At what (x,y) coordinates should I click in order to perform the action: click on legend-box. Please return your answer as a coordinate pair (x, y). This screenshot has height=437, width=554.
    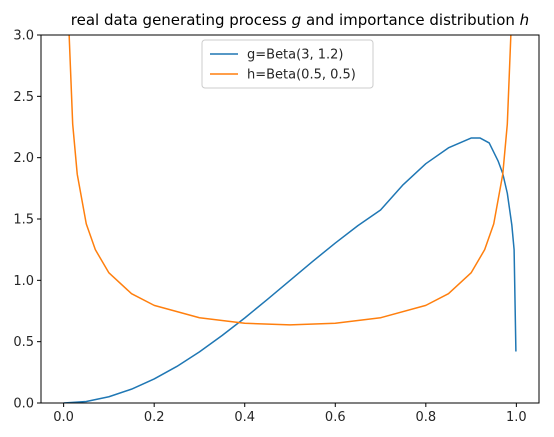
    Looking at the image, I should click on (287, 64).